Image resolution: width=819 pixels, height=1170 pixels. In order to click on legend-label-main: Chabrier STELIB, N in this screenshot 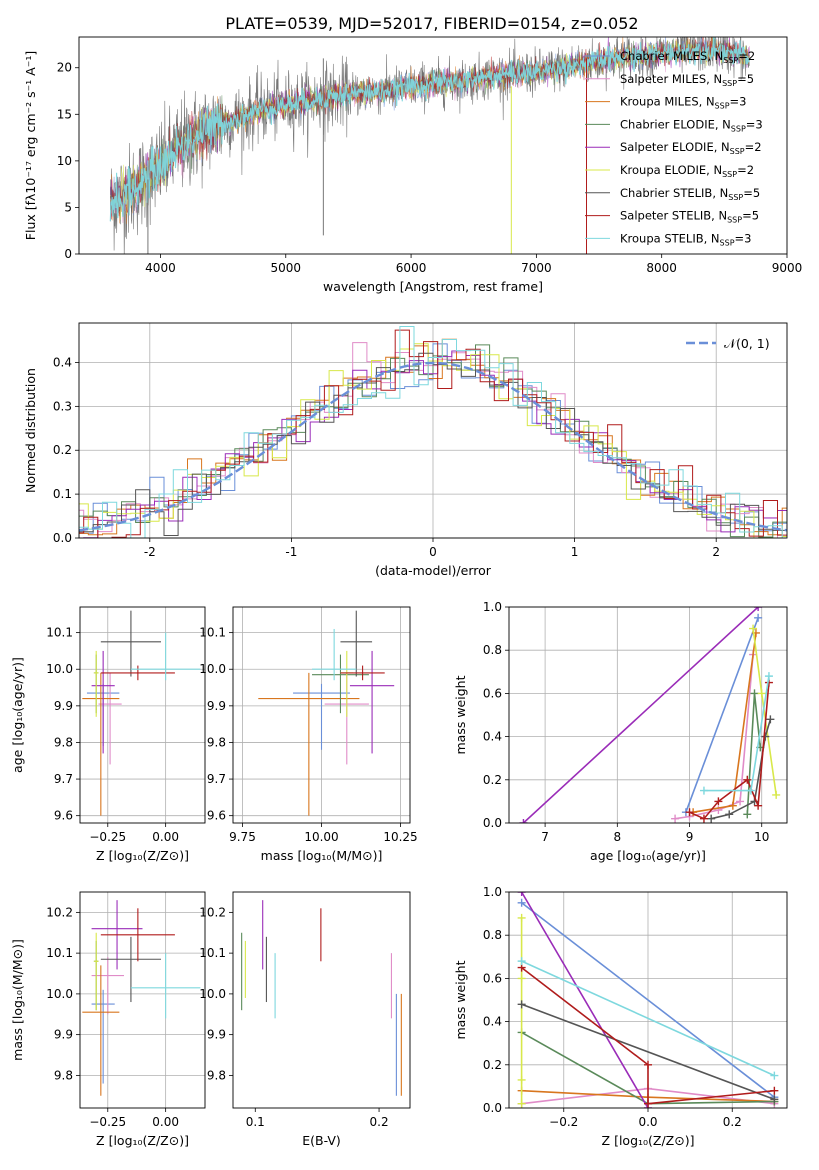, I will do `click(674, 193)`.